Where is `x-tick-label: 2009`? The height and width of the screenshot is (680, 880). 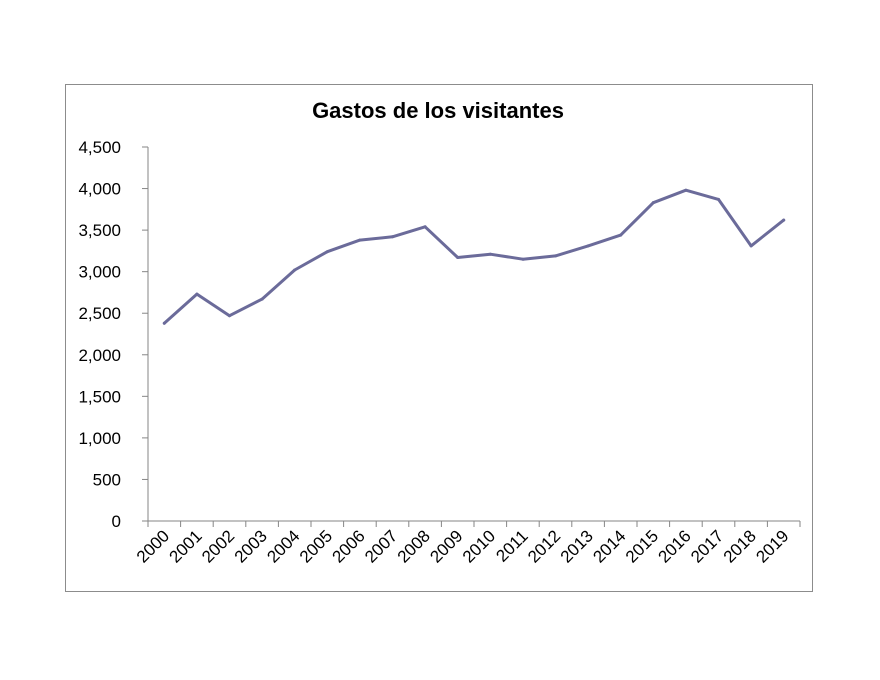 x-tick-label: 2009 is located at coordinates (446, 546).